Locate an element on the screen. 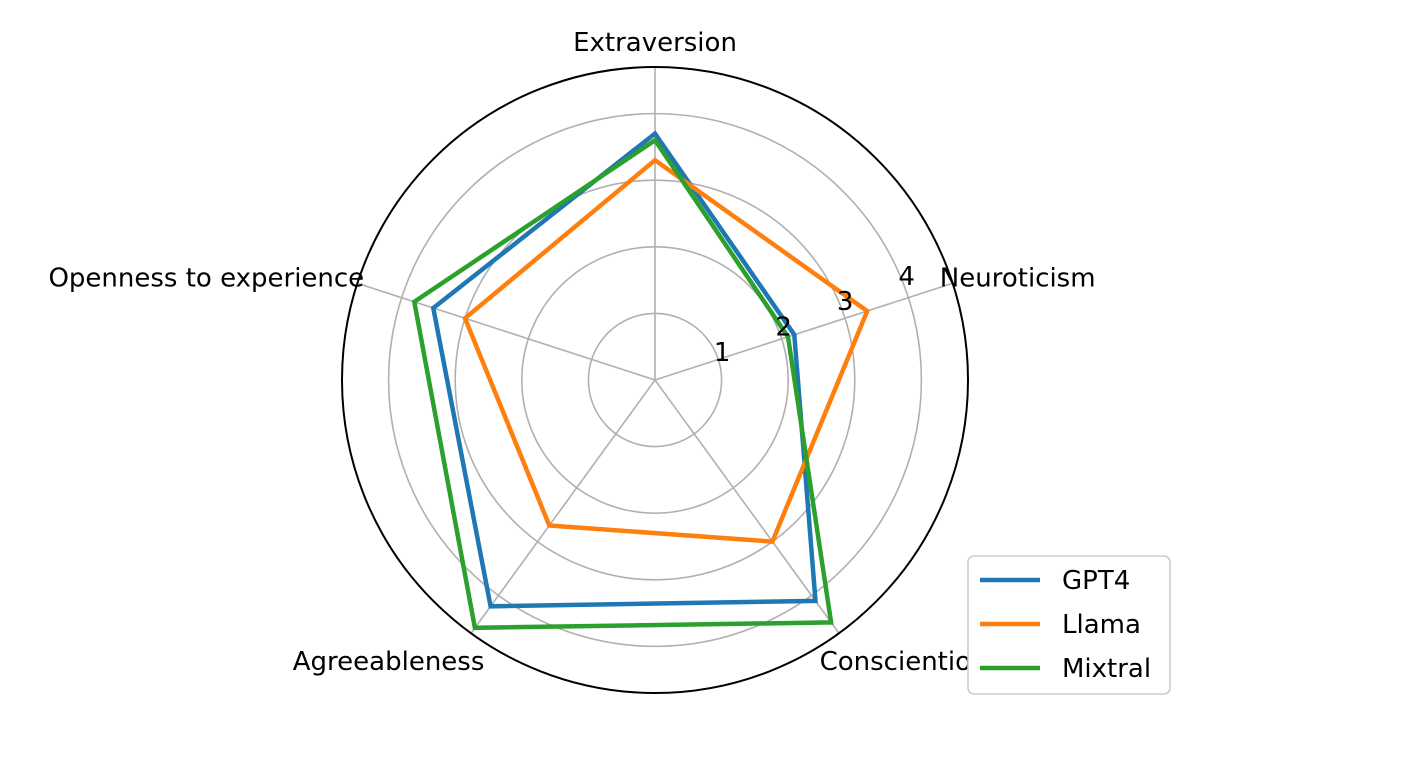  legend-label-gpt4: GPT4 is located at coordinates (1096, 581).